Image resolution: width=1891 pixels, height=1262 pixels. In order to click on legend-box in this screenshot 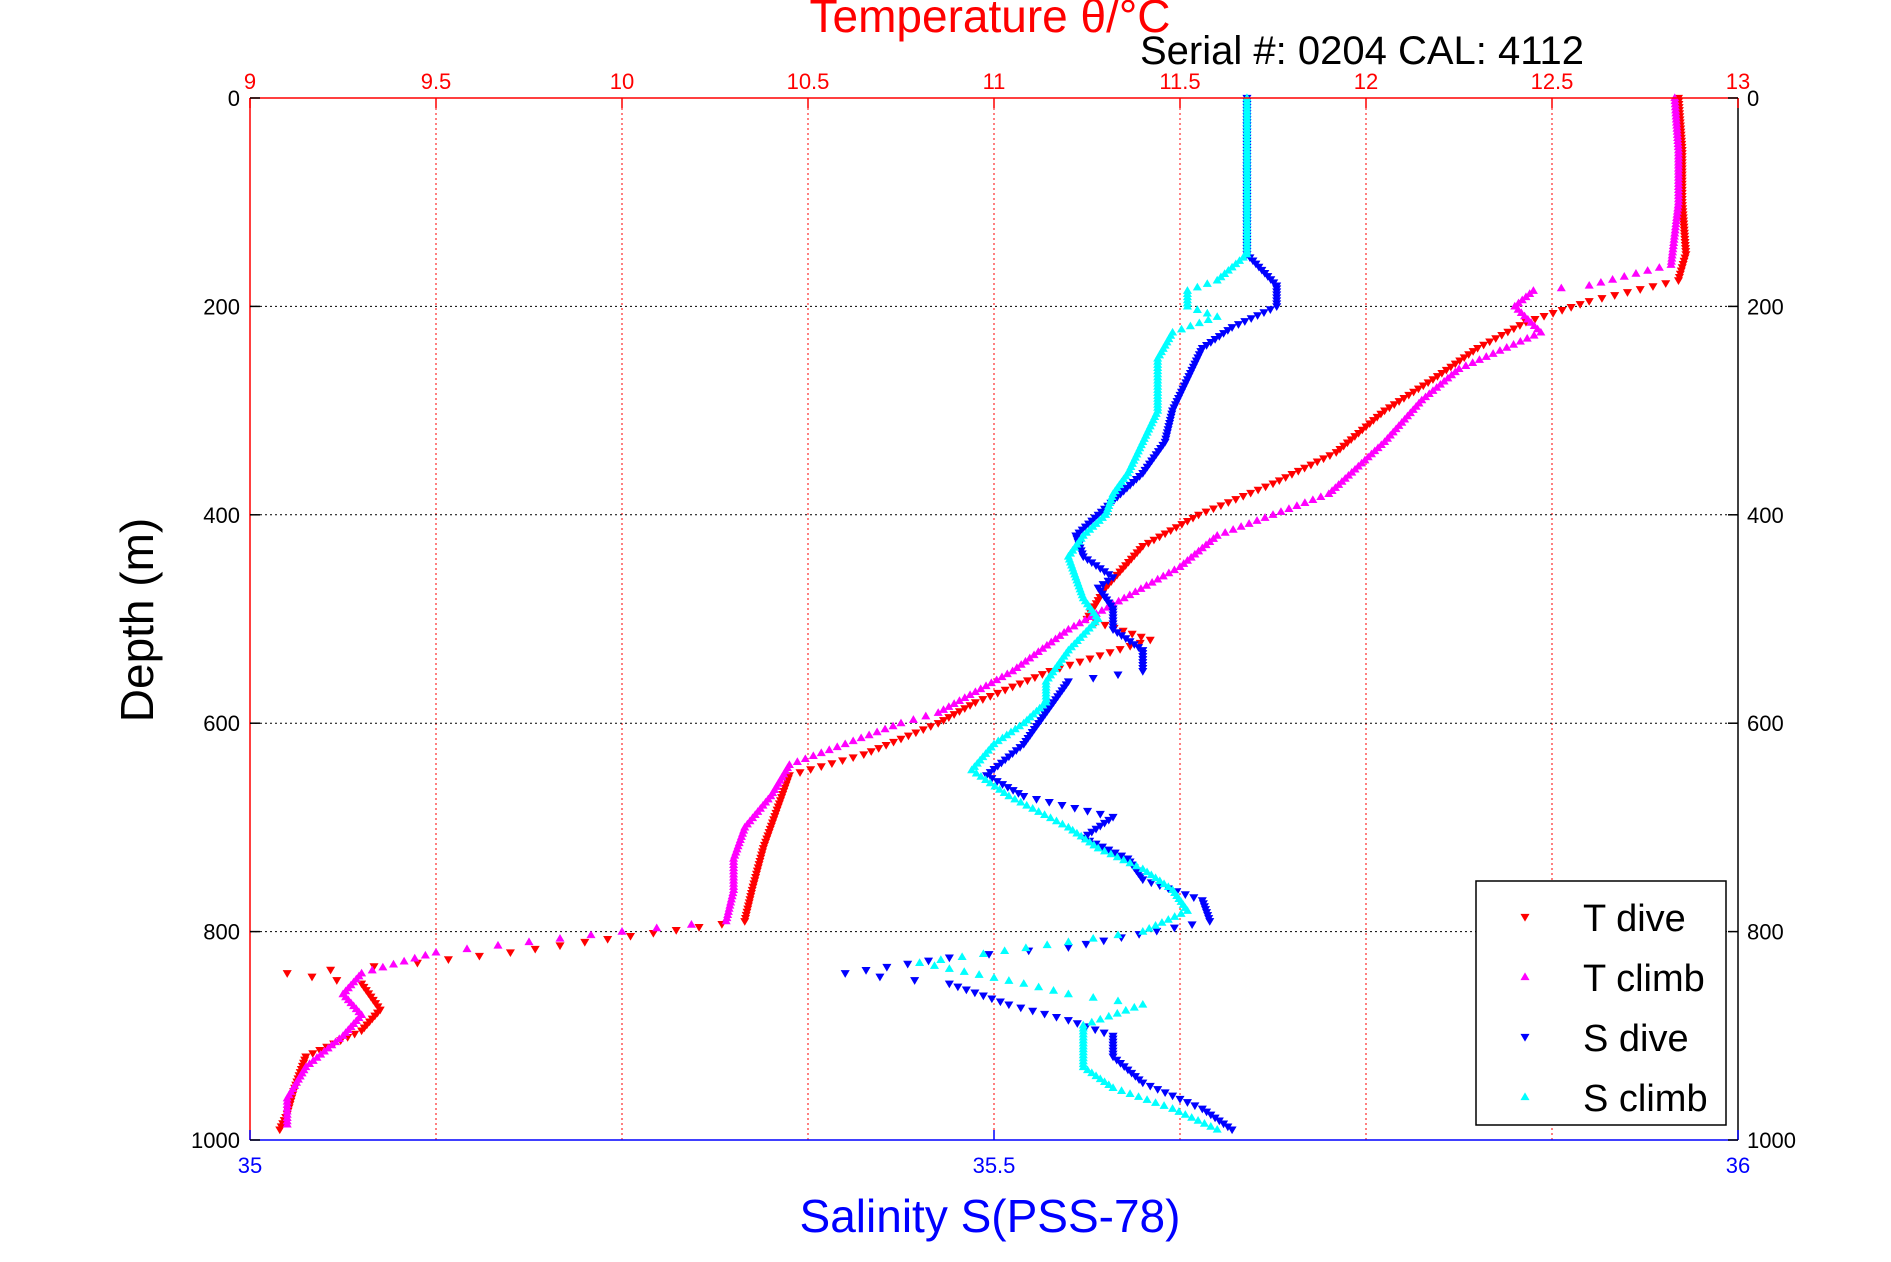, I will do `click(1601, 1003)`.